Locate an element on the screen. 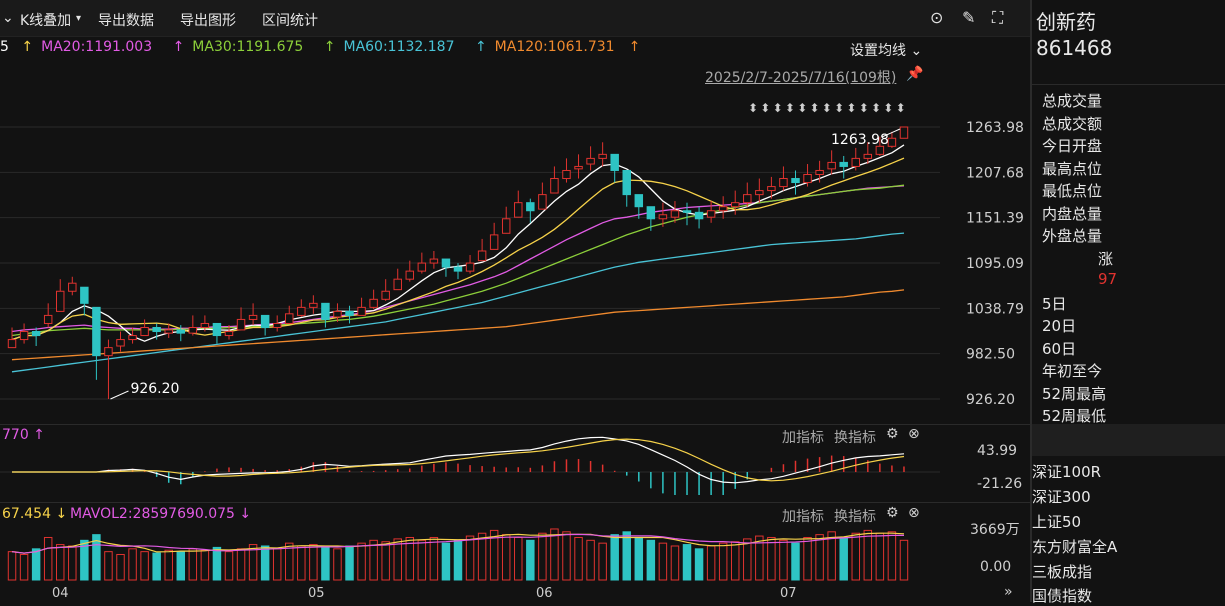 This screenshot has height=606, width=1225. low-label: 926.20 is located at coordinates (154, 389).